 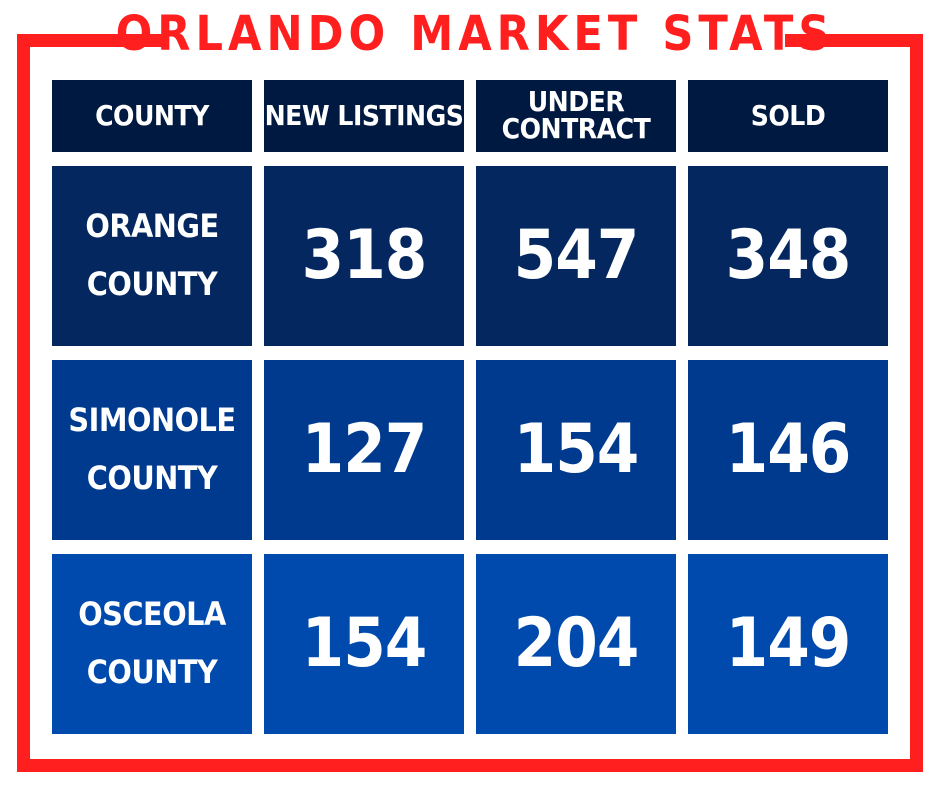 What do you see at coordinates (364, 450) in the screenshot?
I see `new-listings-value: 127` at bounding box center [364, 450].